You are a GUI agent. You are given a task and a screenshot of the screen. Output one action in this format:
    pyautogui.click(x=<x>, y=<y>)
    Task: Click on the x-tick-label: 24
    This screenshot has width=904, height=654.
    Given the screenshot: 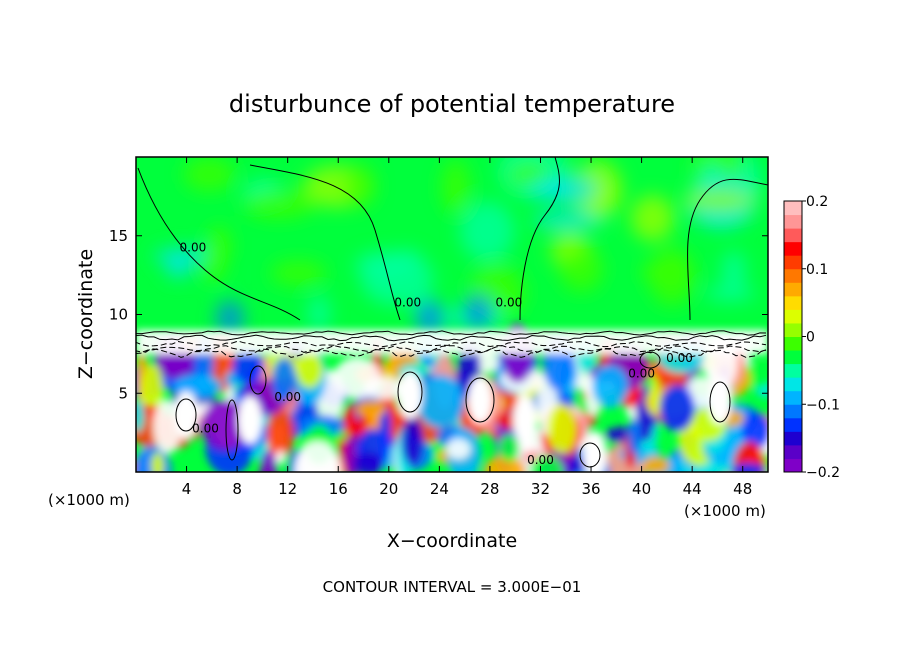 What is the action you would take?
    pyautogui.click(x=439, y=489)
    